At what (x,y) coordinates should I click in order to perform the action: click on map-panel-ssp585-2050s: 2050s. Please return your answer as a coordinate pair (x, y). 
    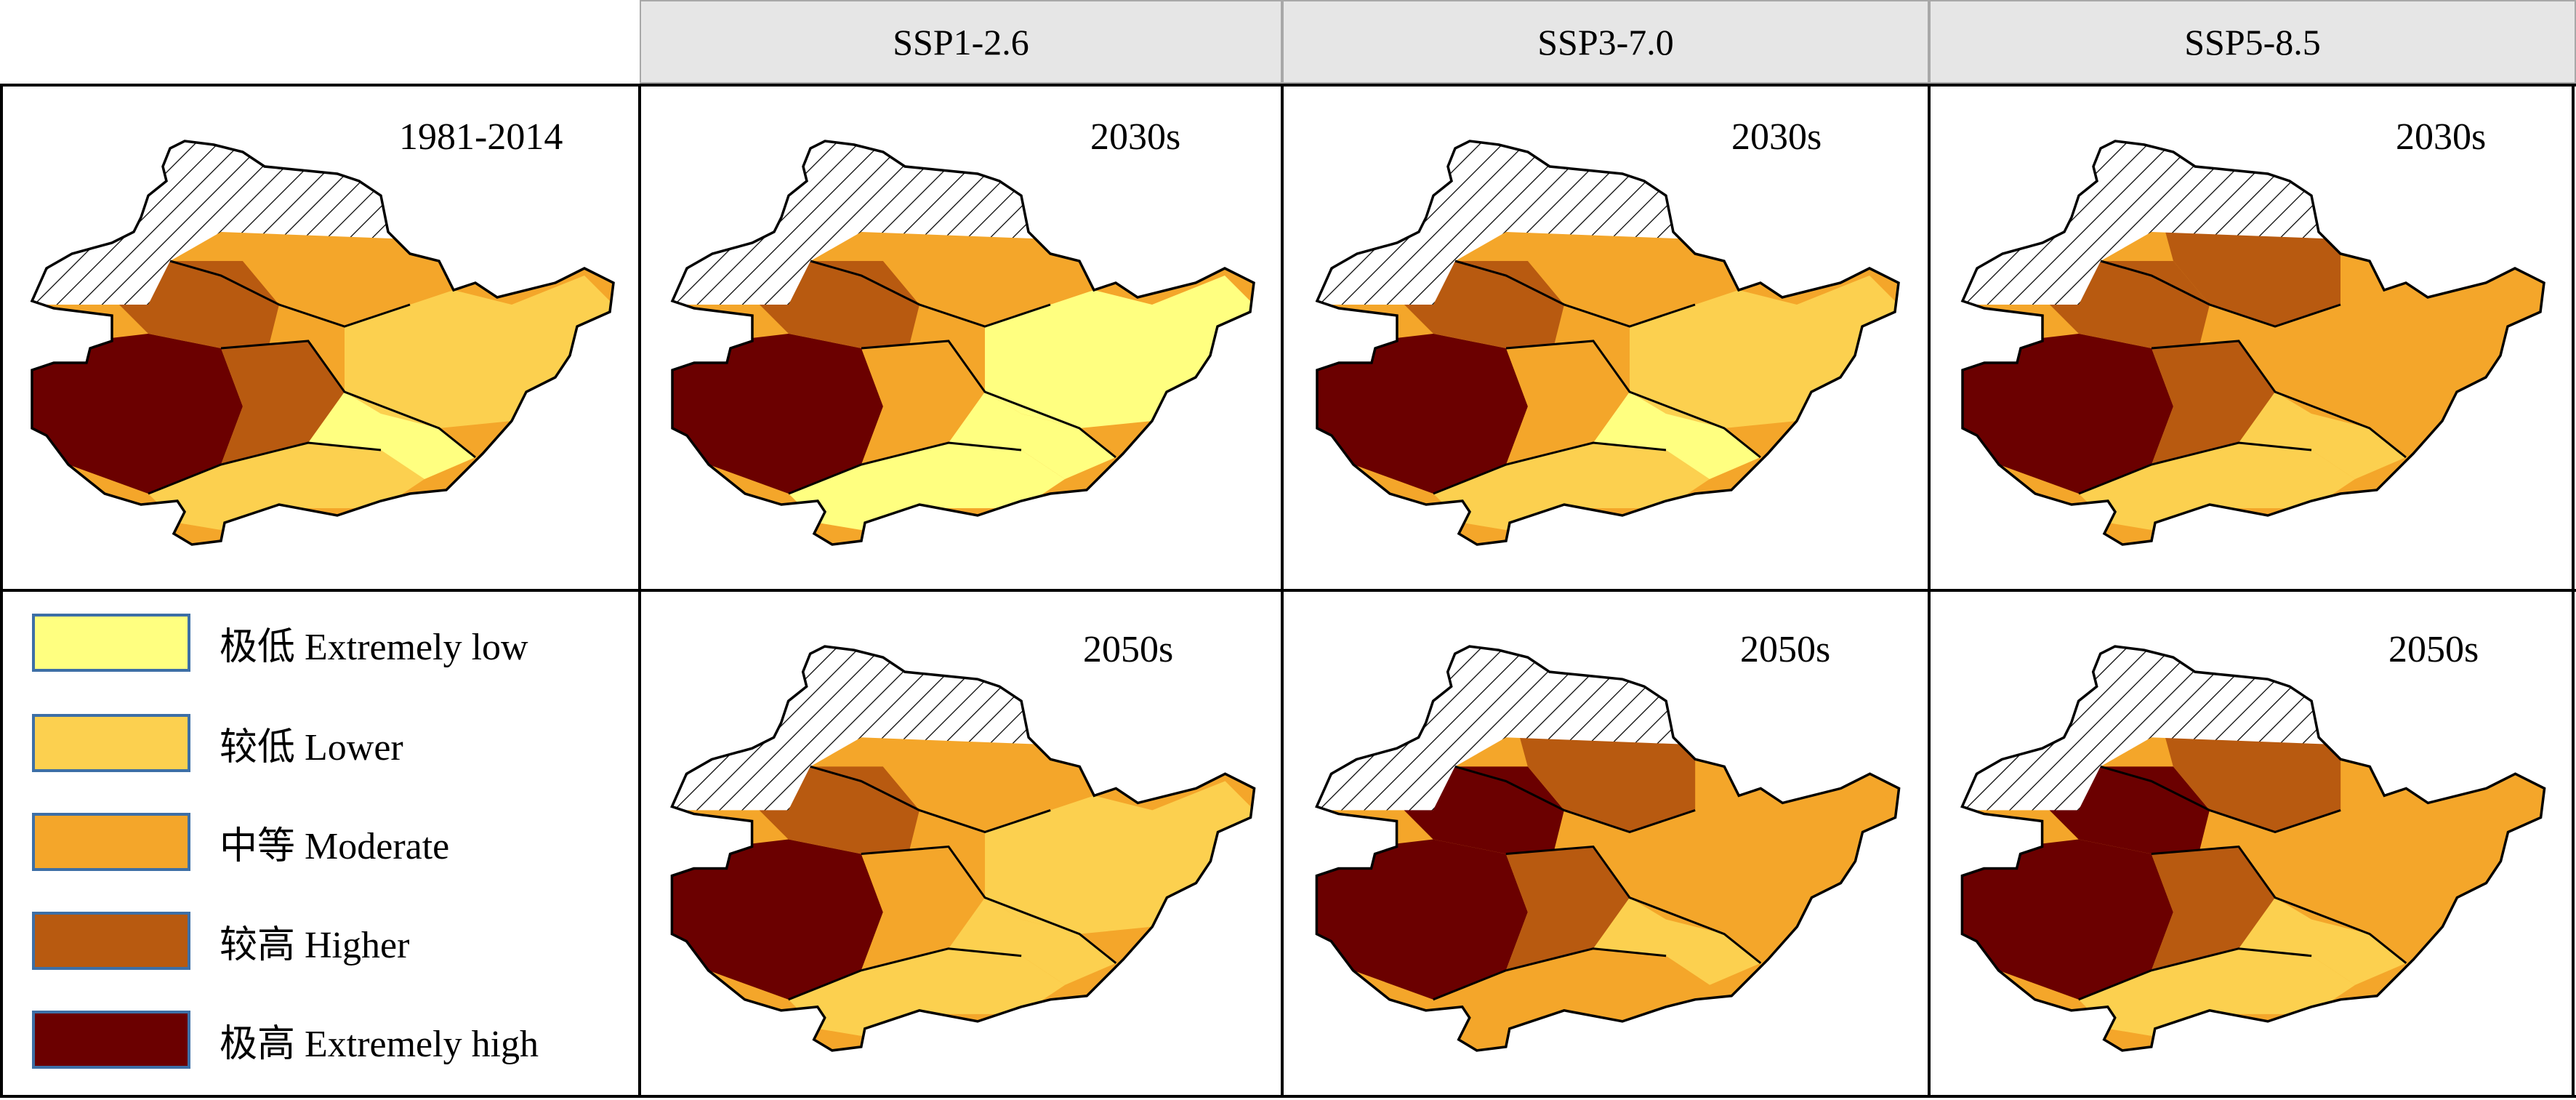
    Looking at the image, I should click on (2251, 843).